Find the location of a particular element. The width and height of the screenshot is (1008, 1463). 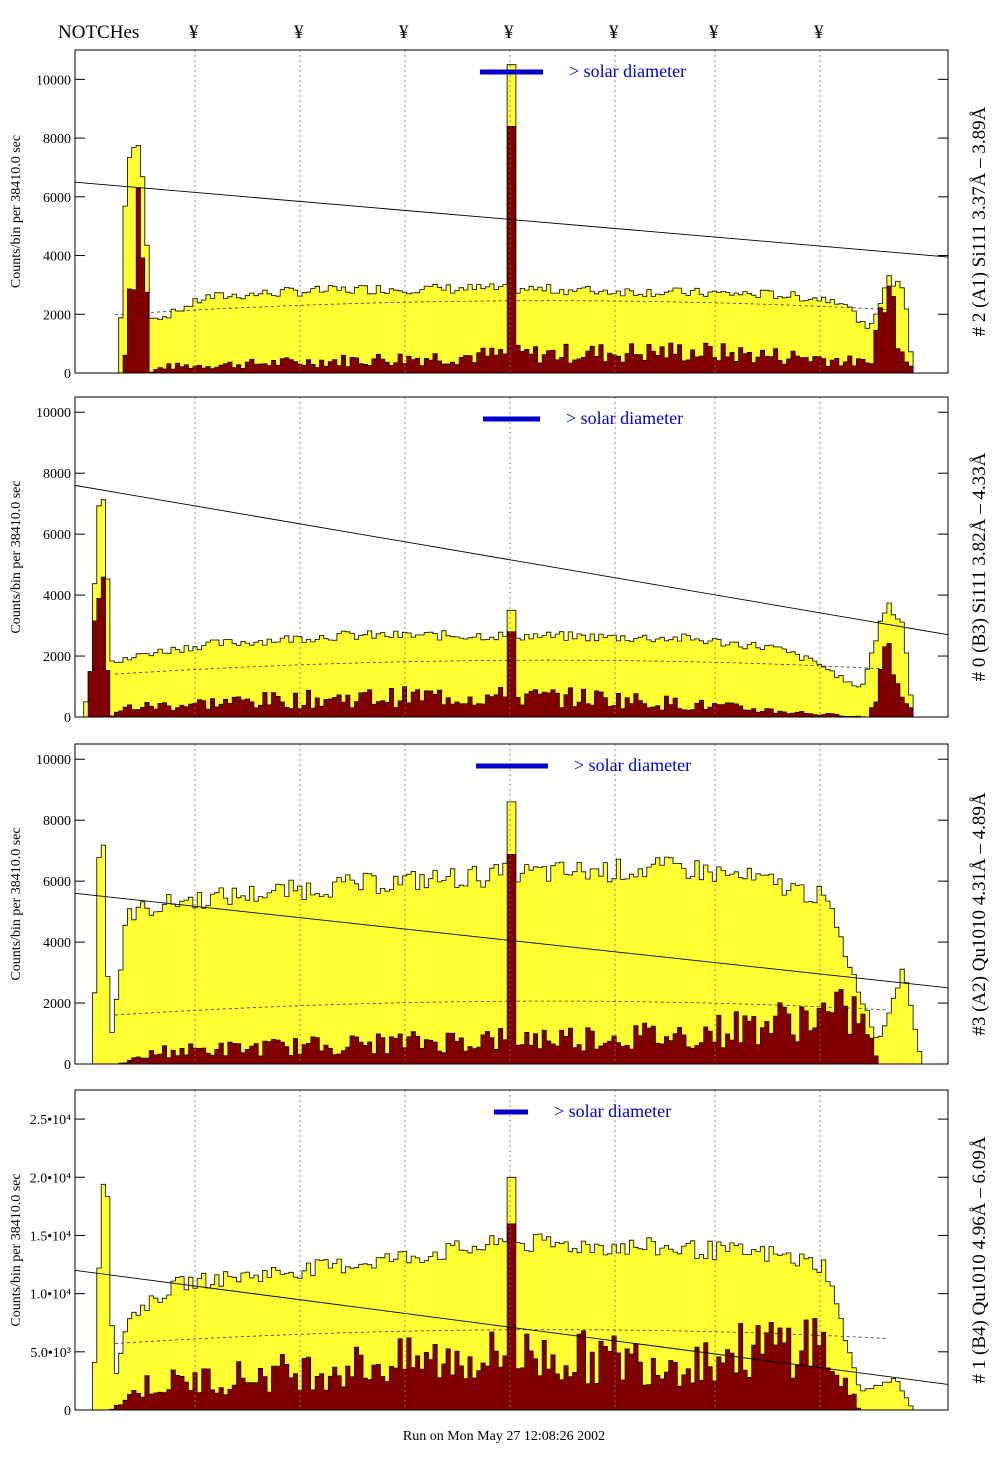

ytick-label-1-2: 4000 is located at coordinates (57, 596).